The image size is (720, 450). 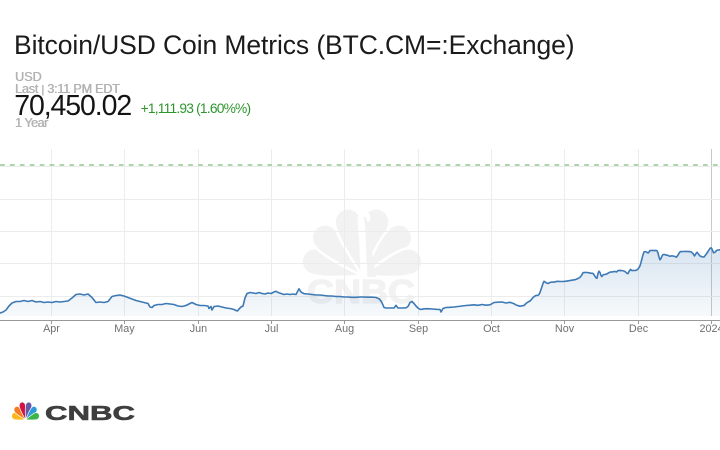 I want to click on svg-text: Nov, so click(x=565, y=329).